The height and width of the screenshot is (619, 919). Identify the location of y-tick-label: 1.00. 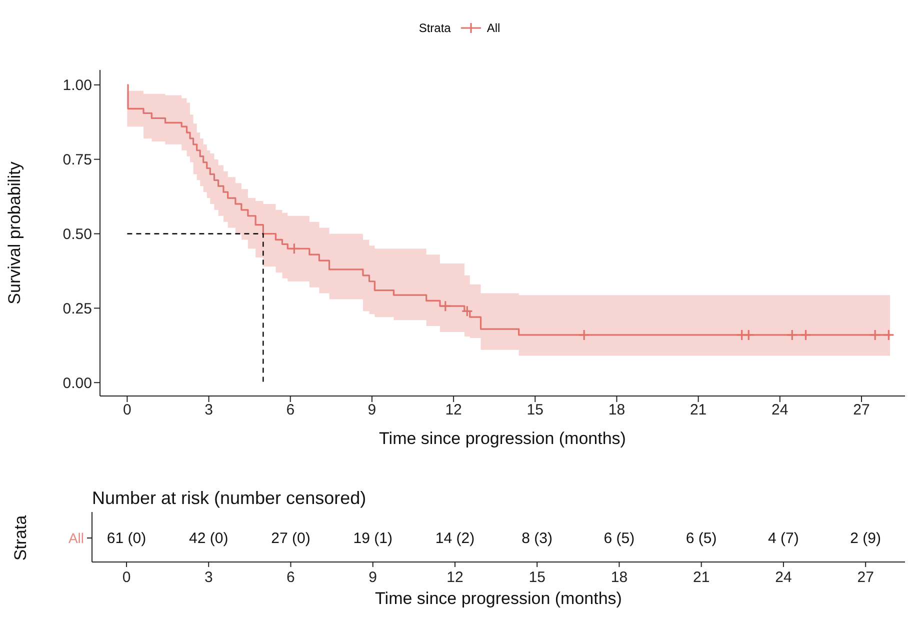
(77, 85).